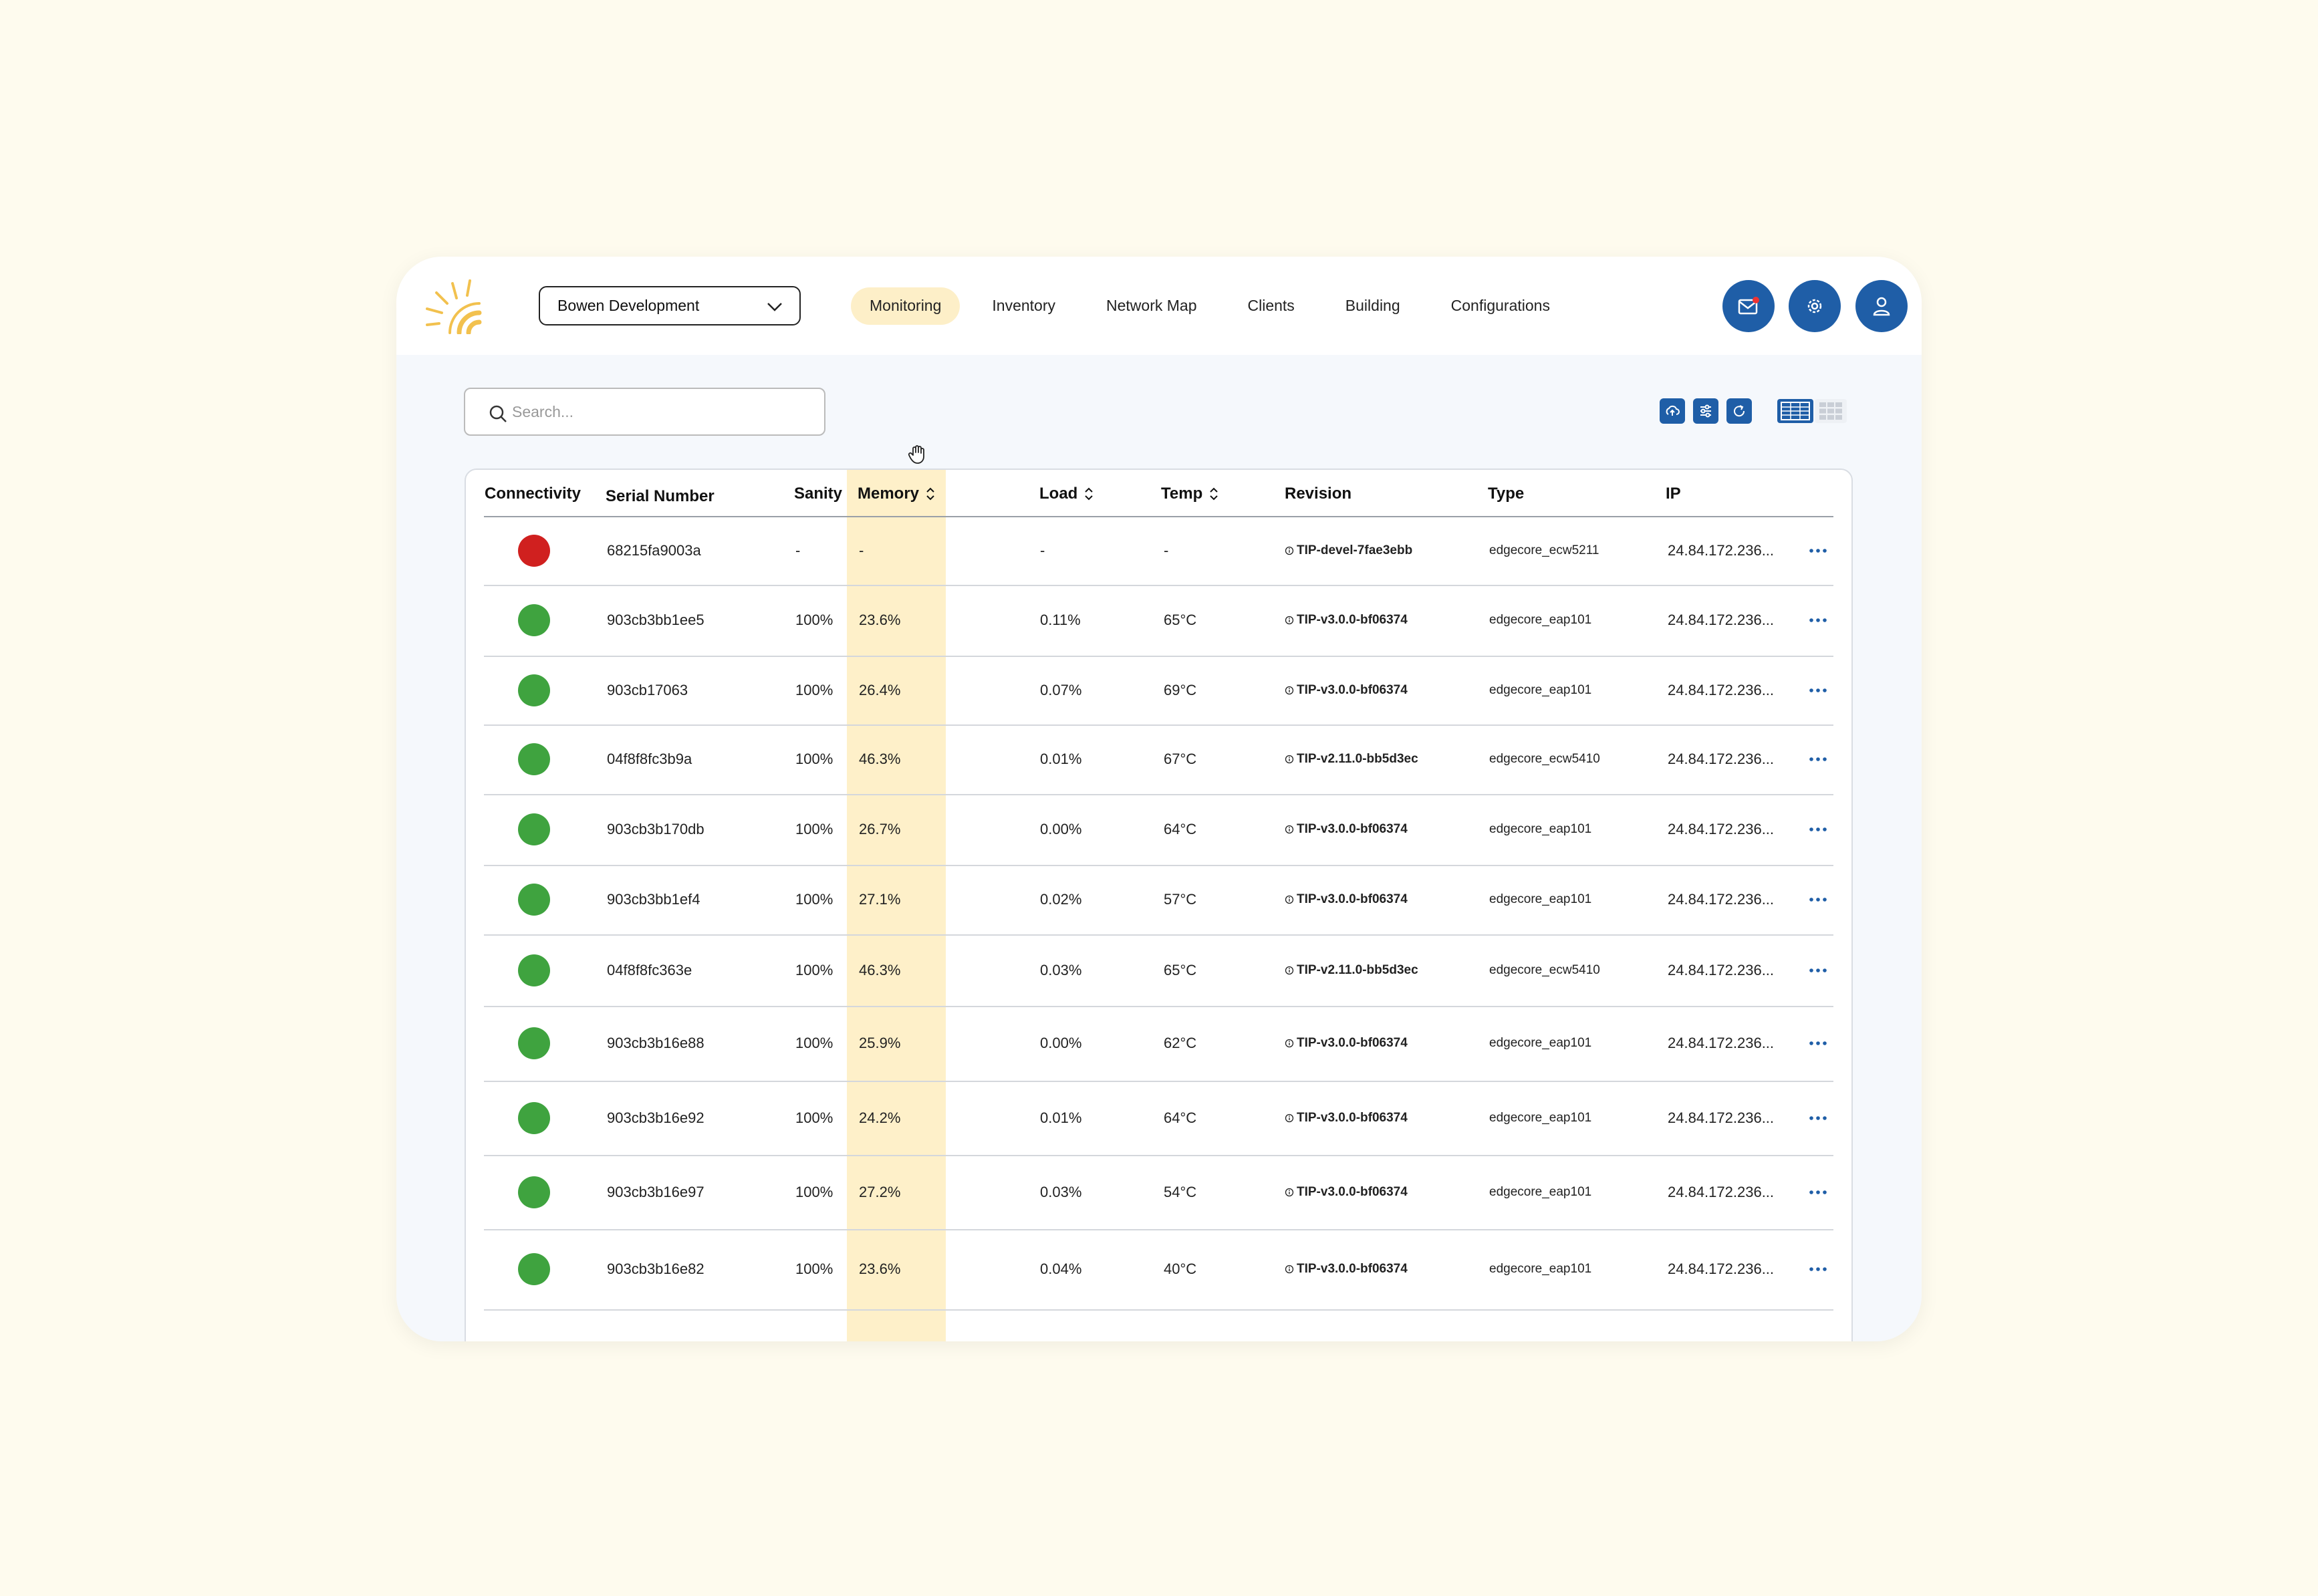 The width and height of the screenshot is (2318, 1596). What do you see at coordinates (1180, 620) in the screenshot?
I see `temp-cell: 65°C` at bounding box center [1180, 620].